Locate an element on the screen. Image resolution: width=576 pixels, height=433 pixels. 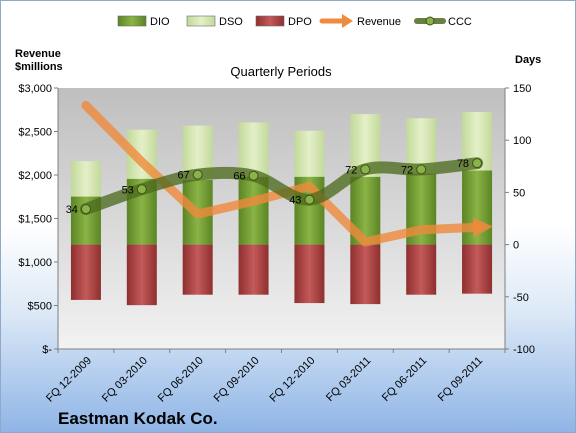
right-tick-label: 150 is located at coordinates (522, 89).